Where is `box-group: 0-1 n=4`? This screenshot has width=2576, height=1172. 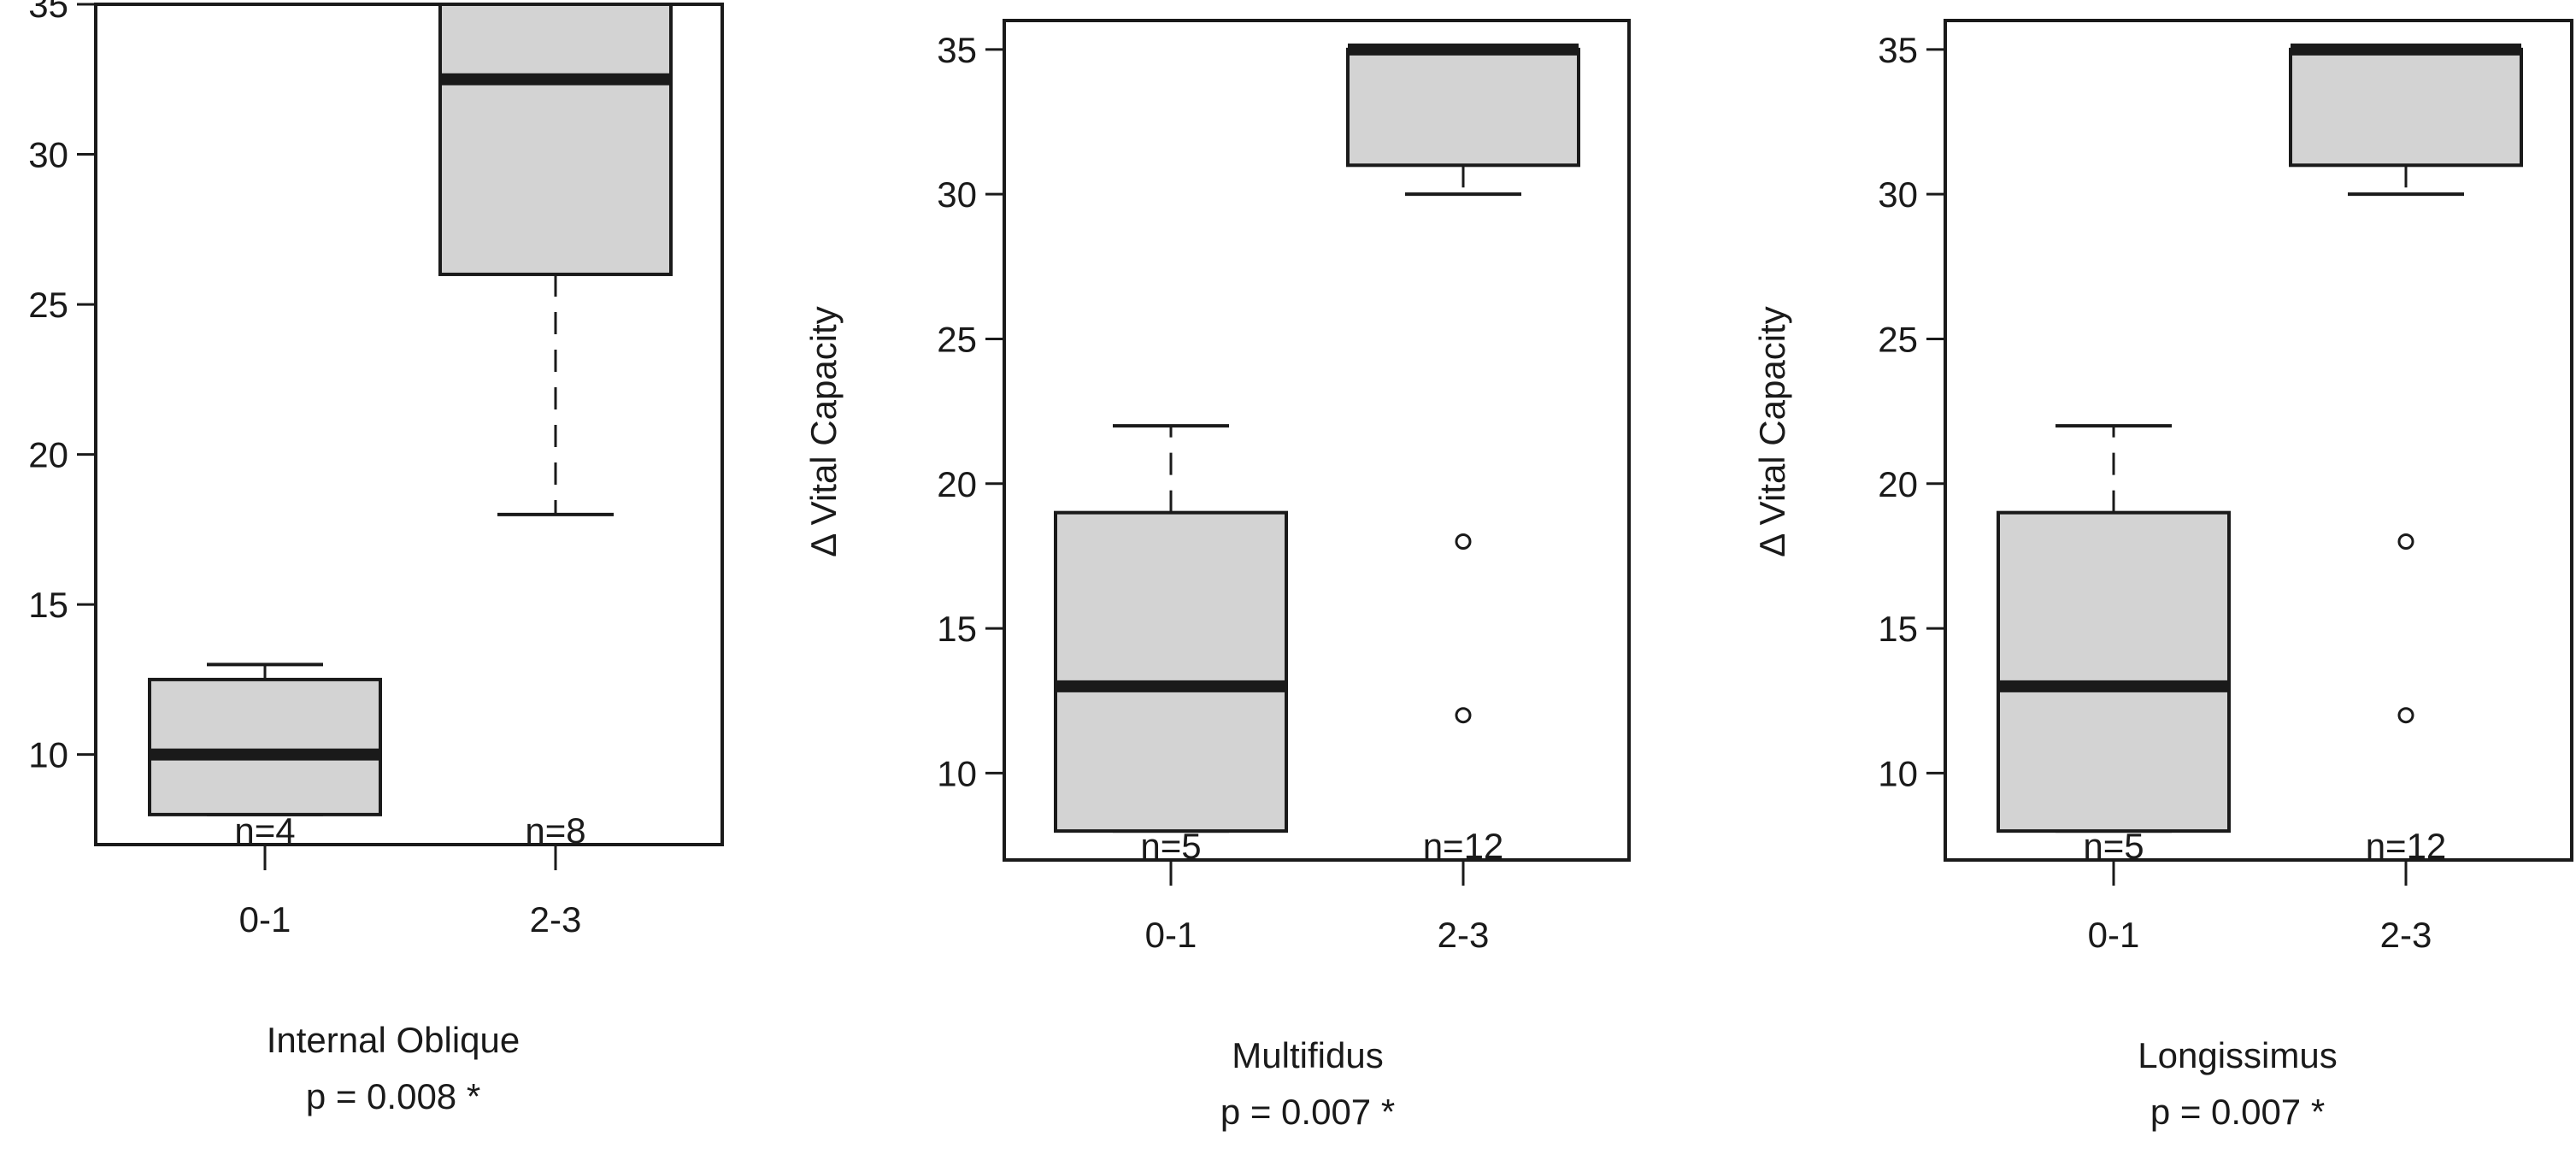 box-group: 0-1 n=4 is located at coordinates (265, 801).